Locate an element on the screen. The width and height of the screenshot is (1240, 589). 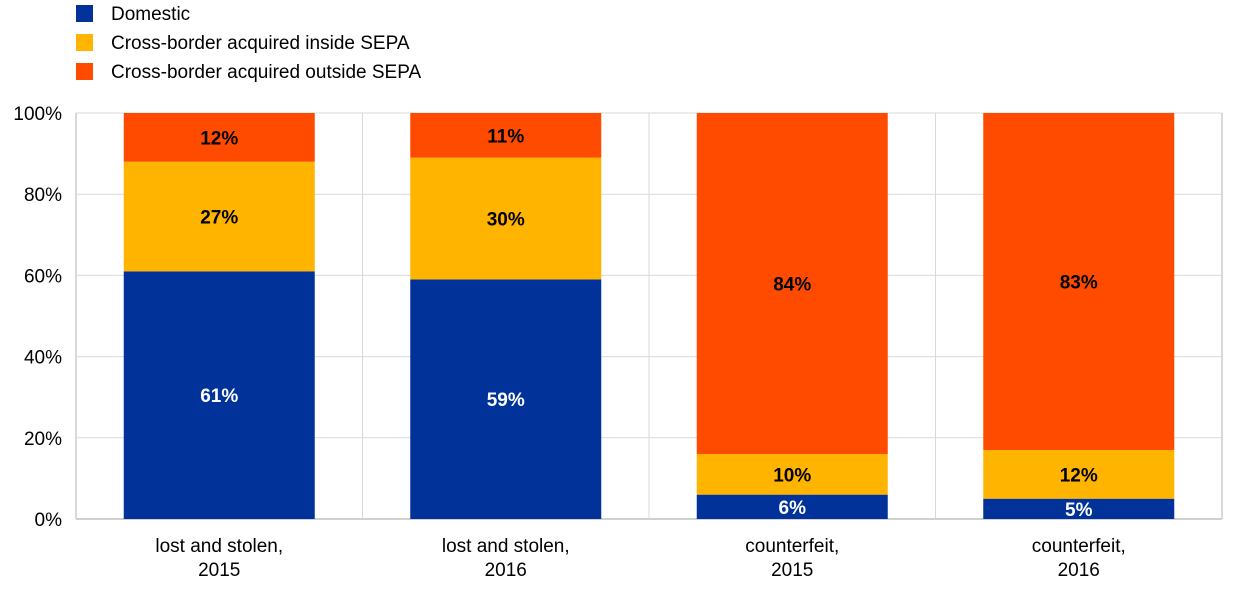
data-label: 61% is located at coordinates (219, 396).